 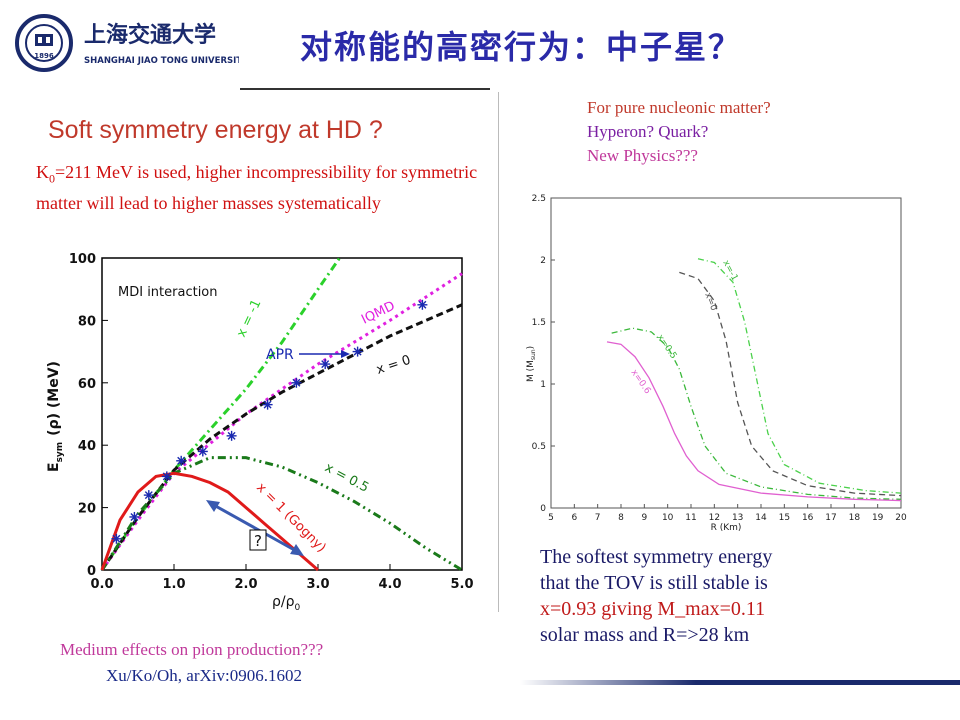 I want to click on conclusion-line-1: The softest symmetry energy, so click(x=656, y=557).